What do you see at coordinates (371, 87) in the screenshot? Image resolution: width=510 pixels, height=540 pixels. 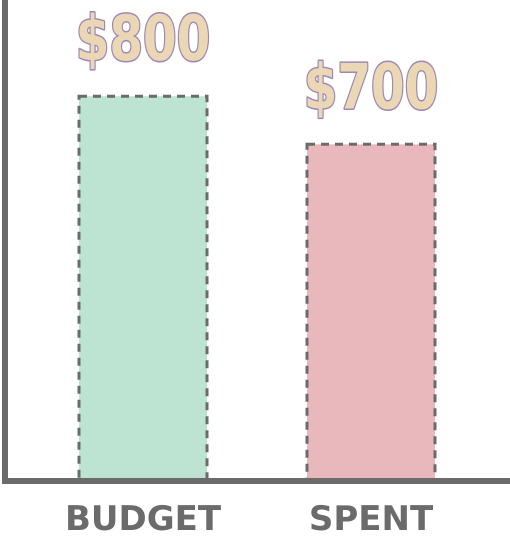 I see `value-label-spent: $700` at bounding box center [371, 87].